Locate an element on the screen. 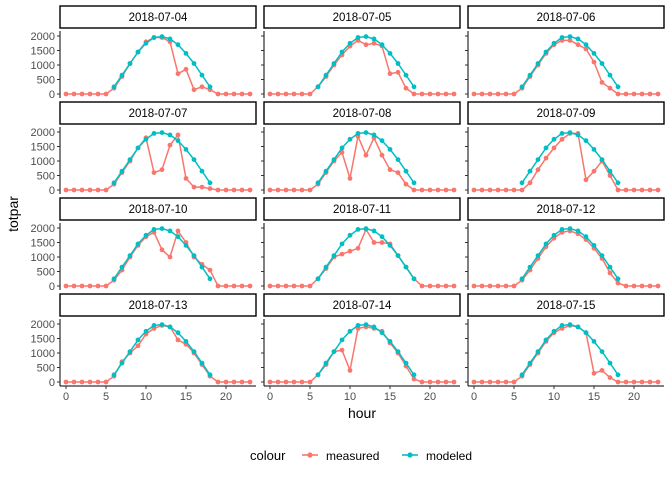 The width and height of the screenshot is (672, 480). facet-panel: 2018-07-08 is located at coordinates (361, 147).